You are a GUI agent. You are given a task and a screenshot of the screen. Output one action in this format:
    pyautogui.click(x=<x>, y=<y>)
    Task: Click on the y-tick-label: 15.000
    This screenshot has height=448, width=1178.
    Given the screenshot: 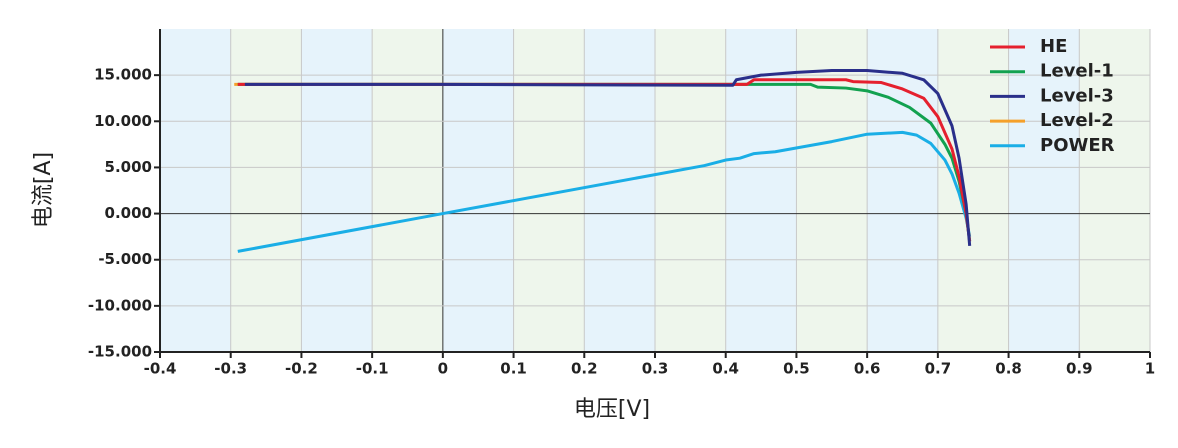 What is the action you would take?
    pyautogui.click(x=123, y=75)
    